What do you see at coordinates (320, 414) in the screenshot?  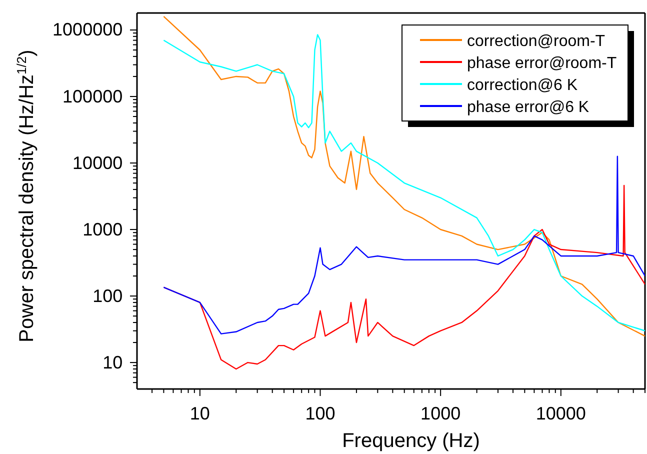 I see `x-tick-label: 100` at bounding box center [320, 414].